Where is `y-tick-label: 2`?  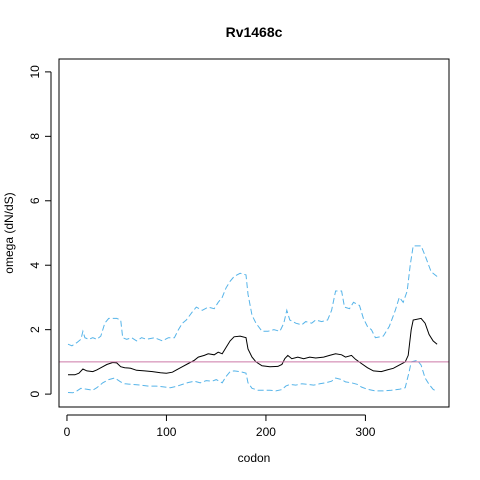
y-tick-label: 2 is located at coordinates (35, 329).